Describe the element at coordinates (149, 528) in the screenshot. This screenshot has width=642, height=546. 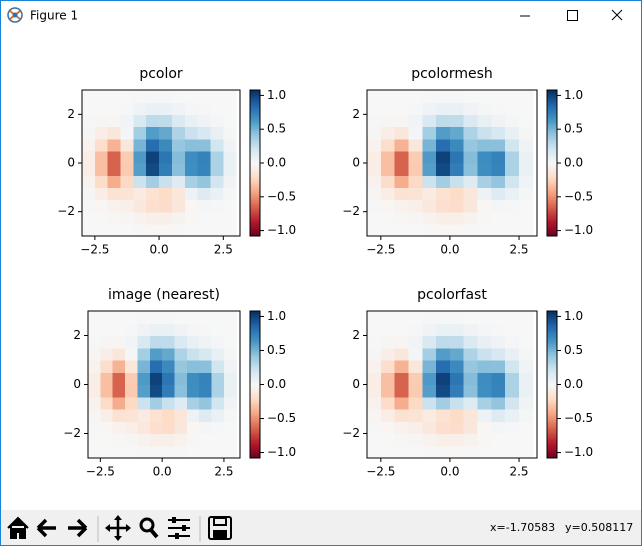
I see `zoom-button` at that location.